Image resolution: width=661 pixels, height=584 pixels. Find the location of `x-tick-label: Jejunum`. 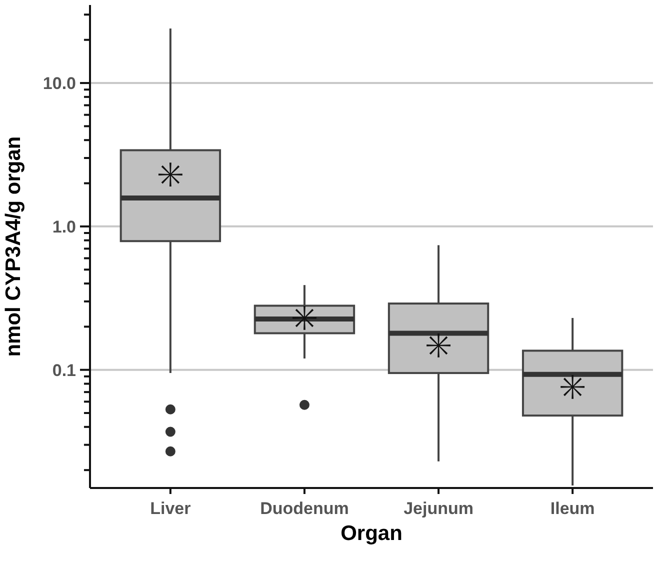

x-tick-label: Jejunum is located at coordinates (439, 508).